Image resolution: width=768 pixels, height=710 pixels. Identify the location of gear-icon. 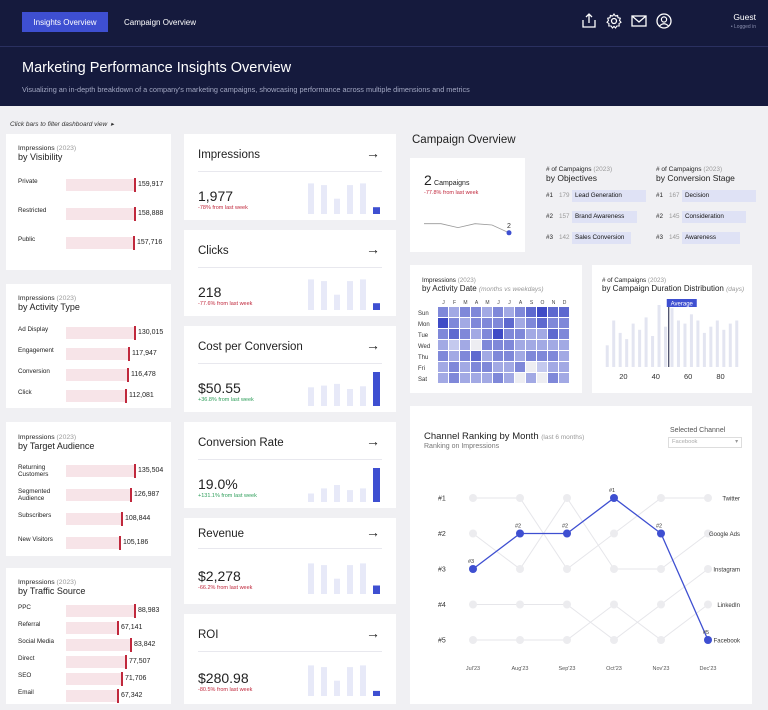
(614, 21).